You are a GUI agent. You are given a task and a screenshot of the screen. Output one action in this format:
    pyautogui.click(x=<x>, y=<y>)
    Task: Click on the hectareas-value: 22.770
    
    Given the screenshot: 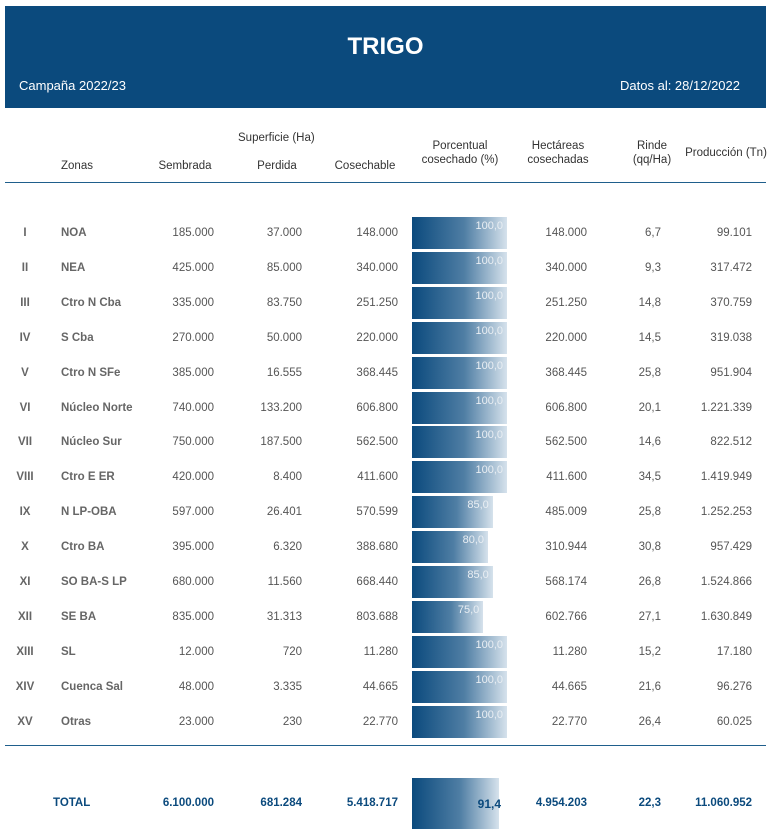 What is the action you would take?
    pyautogui.click(x=569, y=721)
    